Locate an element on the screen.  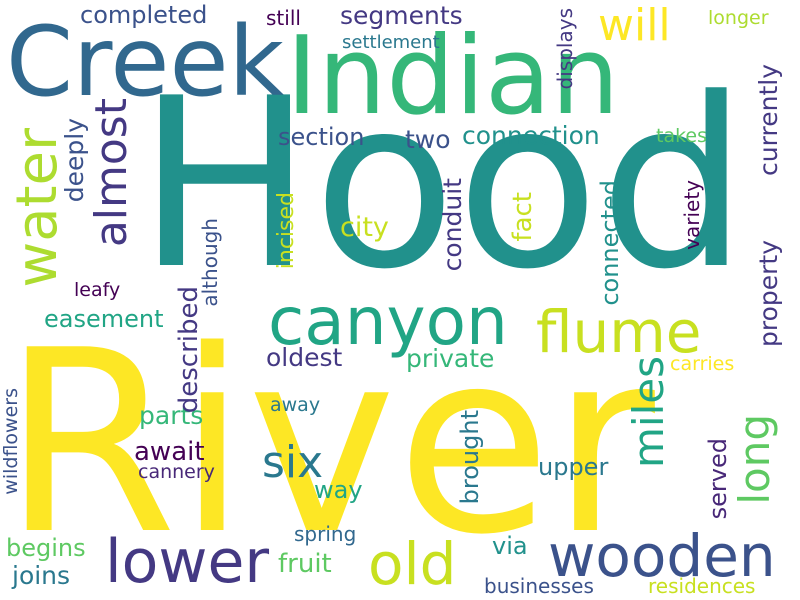
word-city: city is located at coordinates (364, 227).